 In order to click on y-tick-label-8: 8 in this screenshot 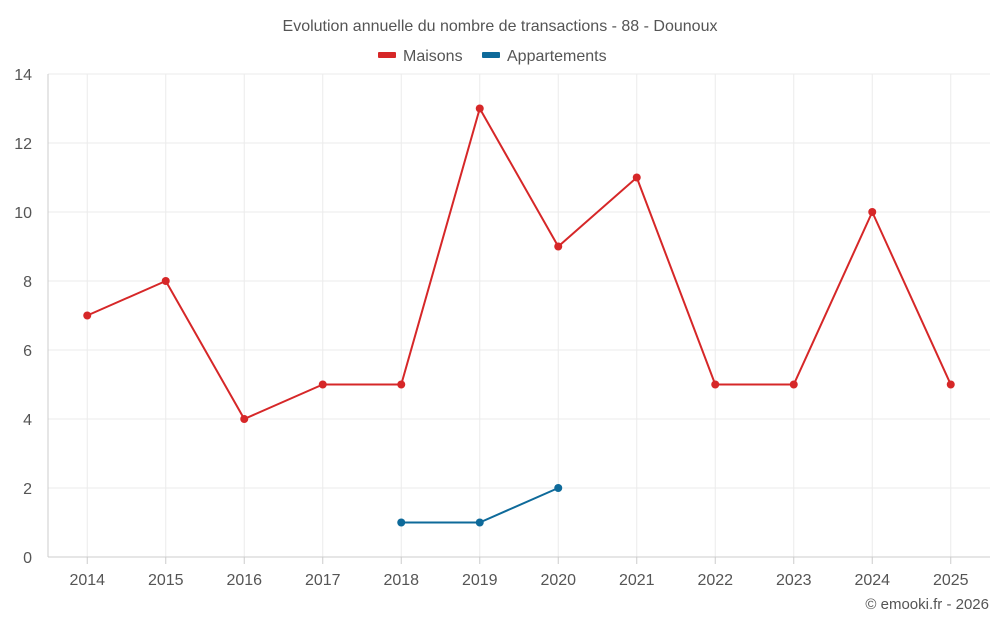, I will do `click(27, 282)`.